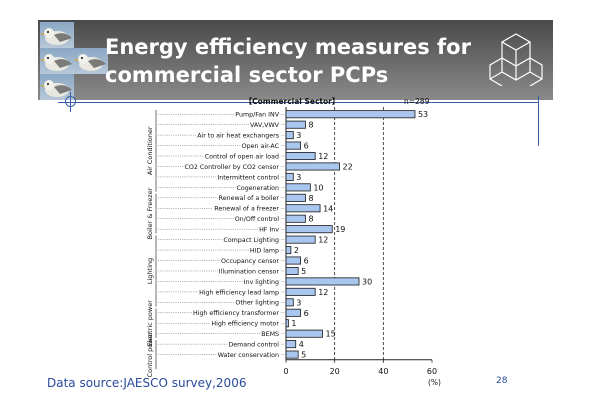 This screenshot has height=418, width=591. What do you see at coordinates (257, 303) in the screenshot?
I see `category-label: Other lighting` at bounding box center [257, 303].